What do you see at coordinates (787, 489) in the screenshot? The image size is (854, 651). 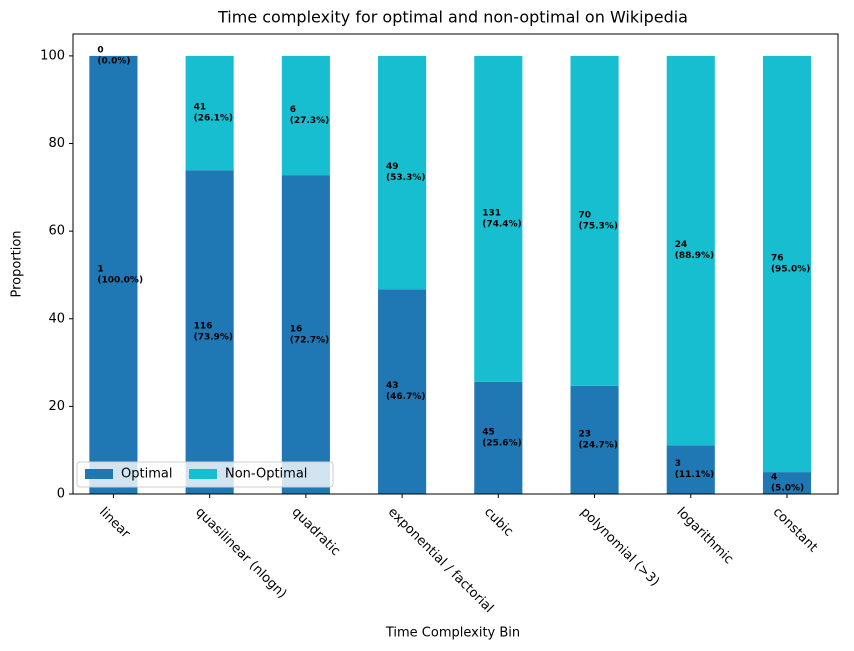 I see `value-label: (5.0%)` at bounding box center [787, 489].